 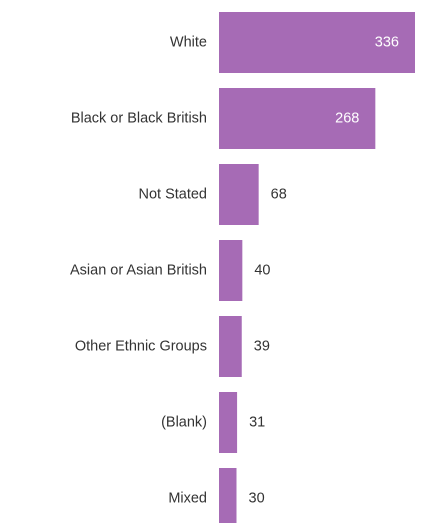 What do you see at coordinates (347, 118) in the screenshot?
I see `value-label-1: 268` at bounding box center [347, 118].